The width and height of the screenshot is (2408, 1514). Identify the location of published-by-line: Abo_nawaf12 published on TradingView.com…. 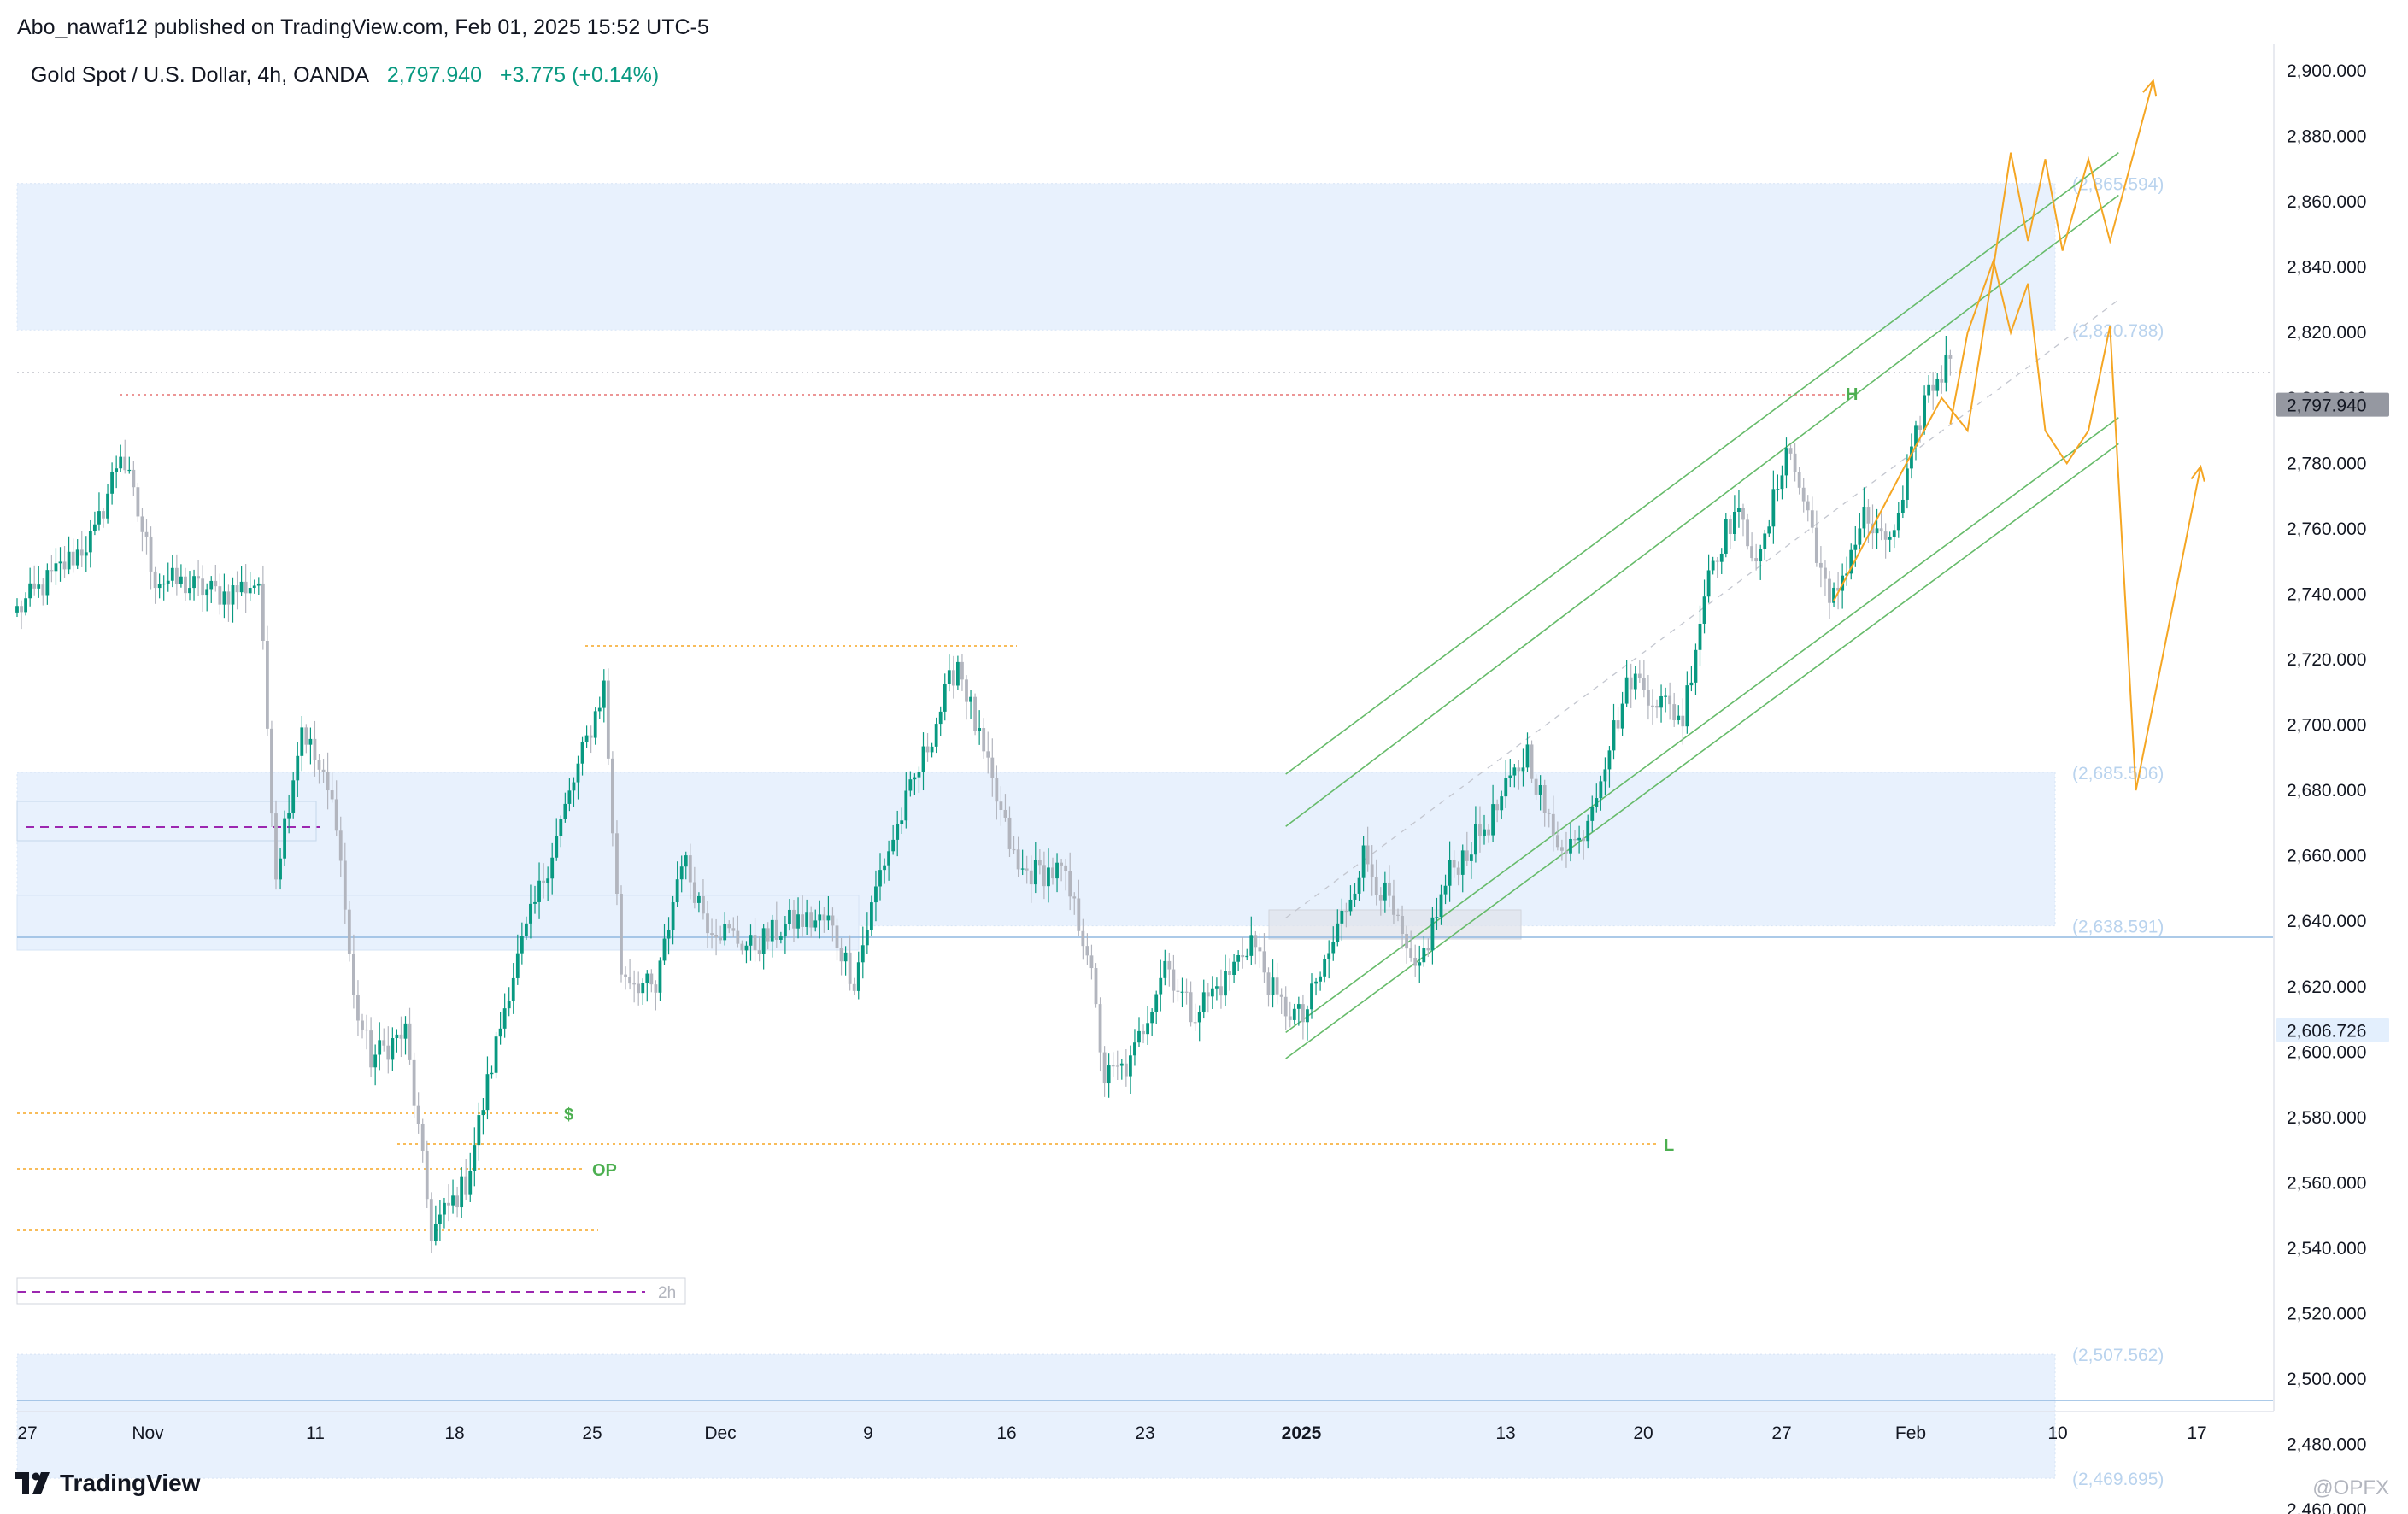
(363, 27).